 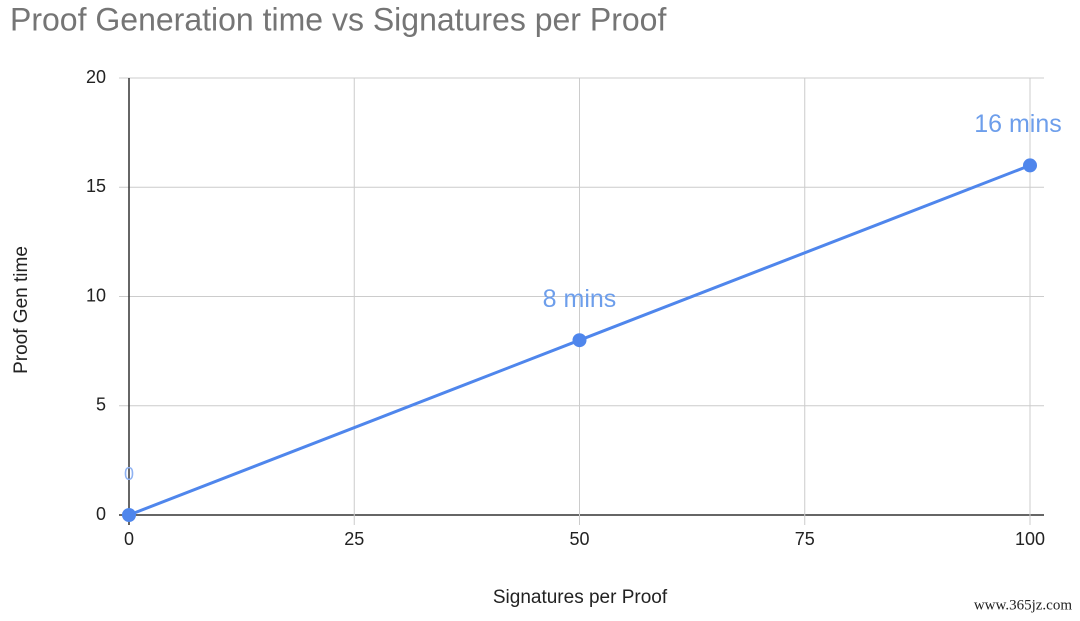 What do you see at coordinates (21, 310) in the screenshot?
I see `y-axis-label: Proof Gen time` at bounding box center [21, 310].